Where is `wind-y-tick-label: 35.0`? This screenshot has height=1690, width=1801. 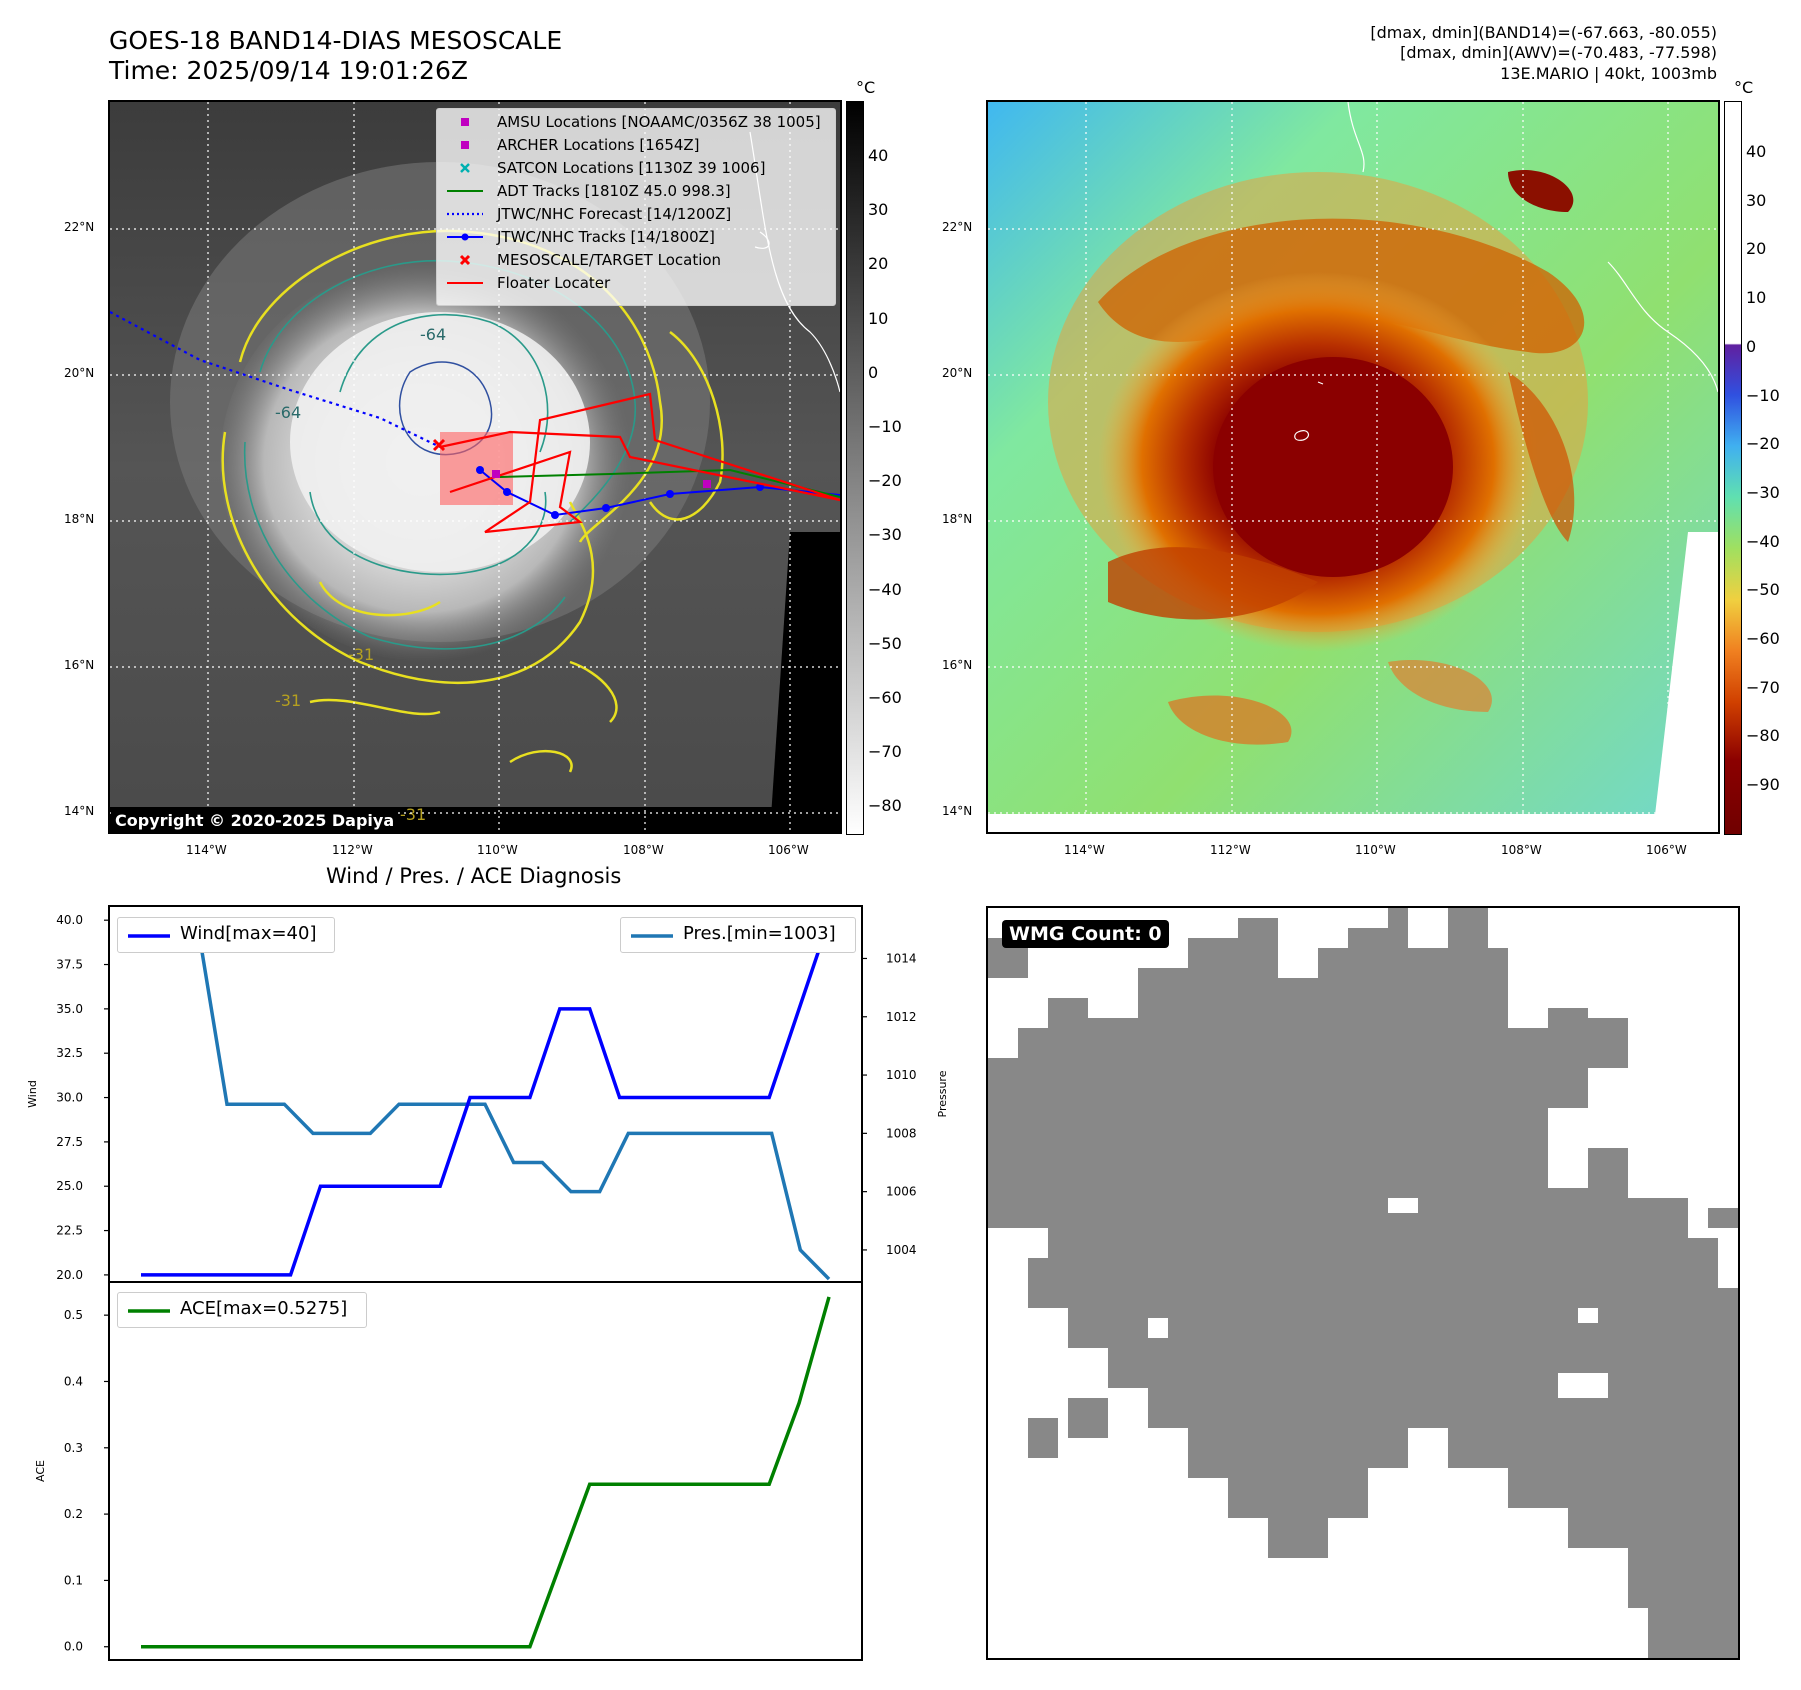 wind-y-tick-label: 35.0 is located at coordinates (69, 1009).